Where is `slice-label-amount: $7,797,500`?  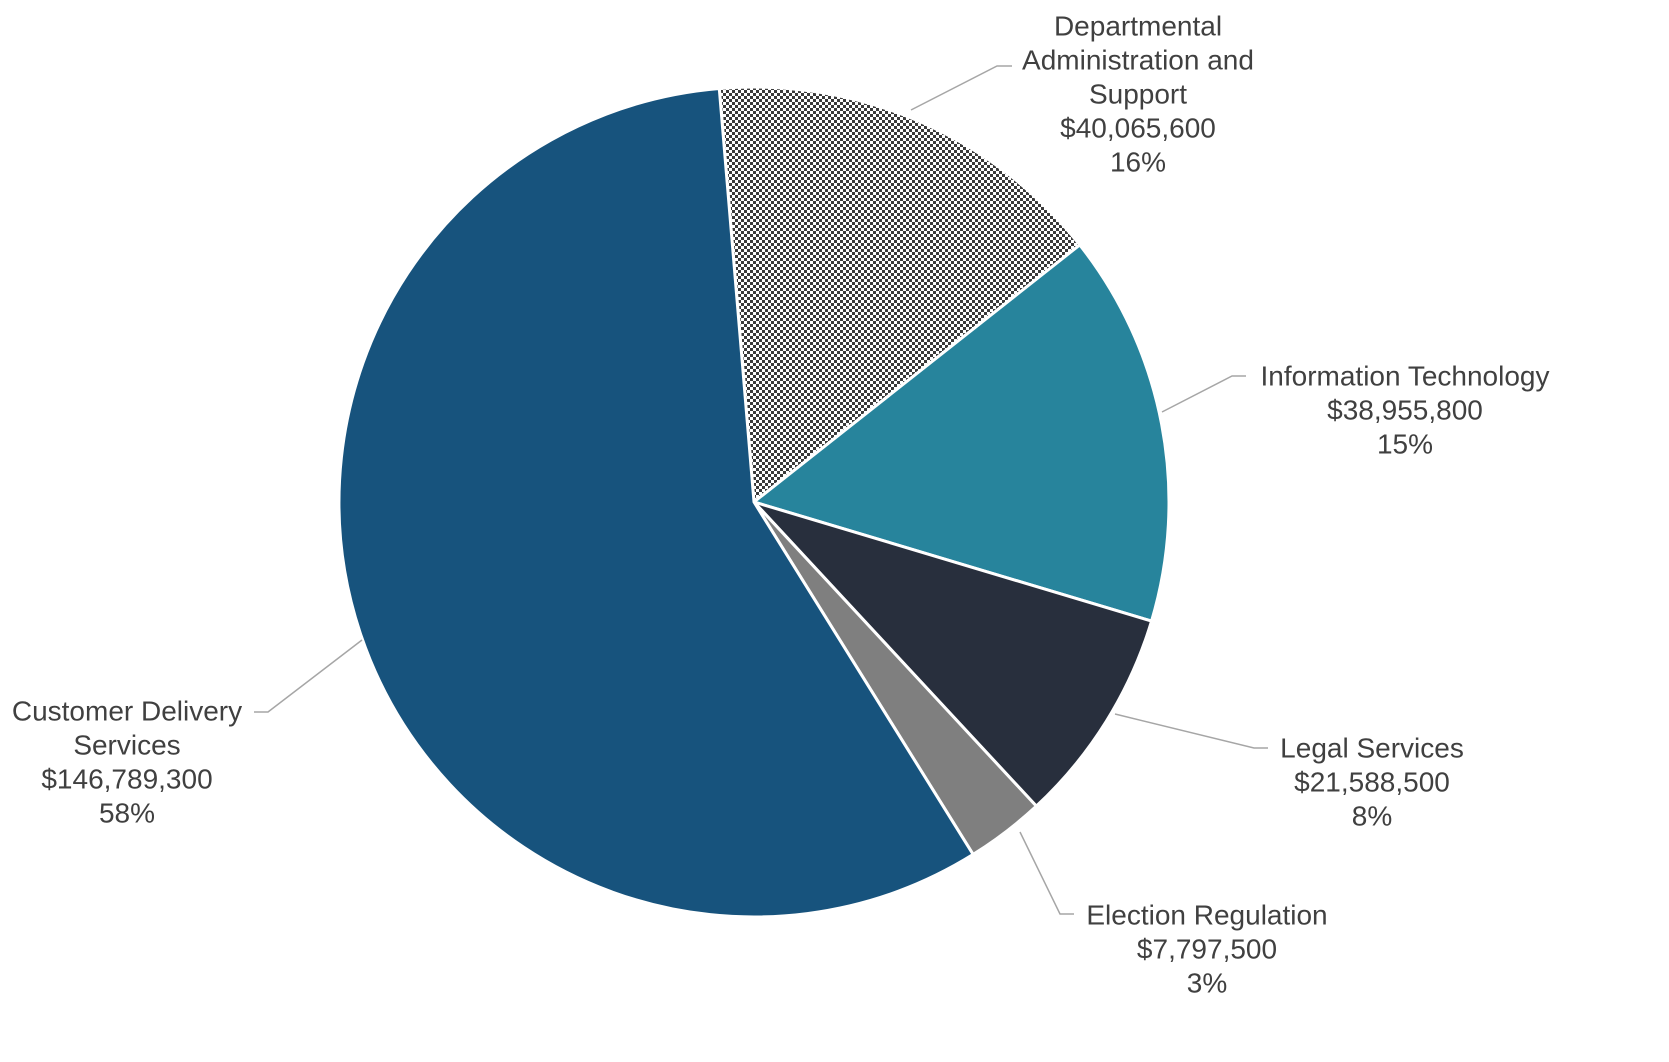
slice-label-amount: $7,797,500 is located at coordinates (1207, 948).